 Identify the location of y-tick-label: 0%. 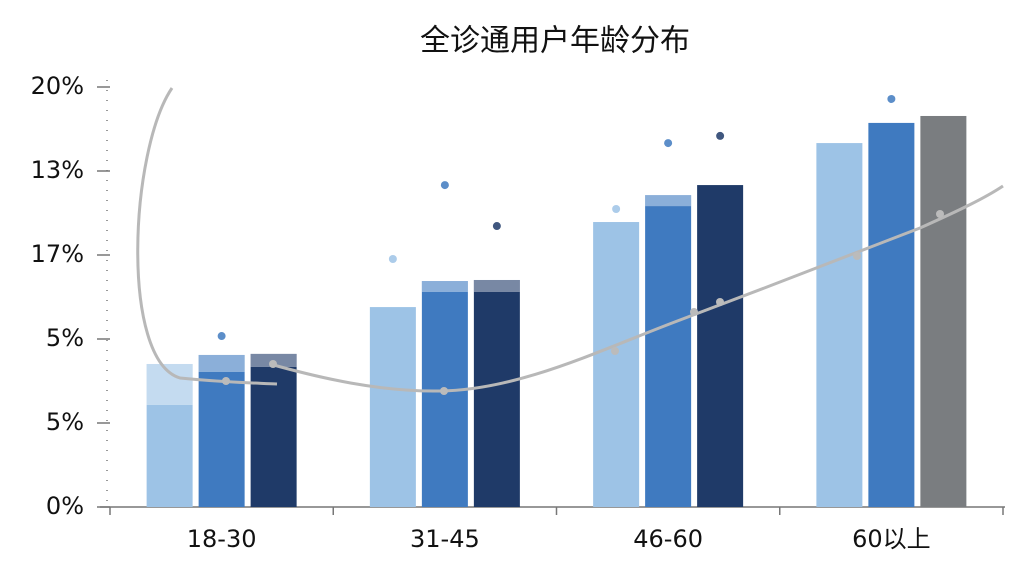
(65, 506).